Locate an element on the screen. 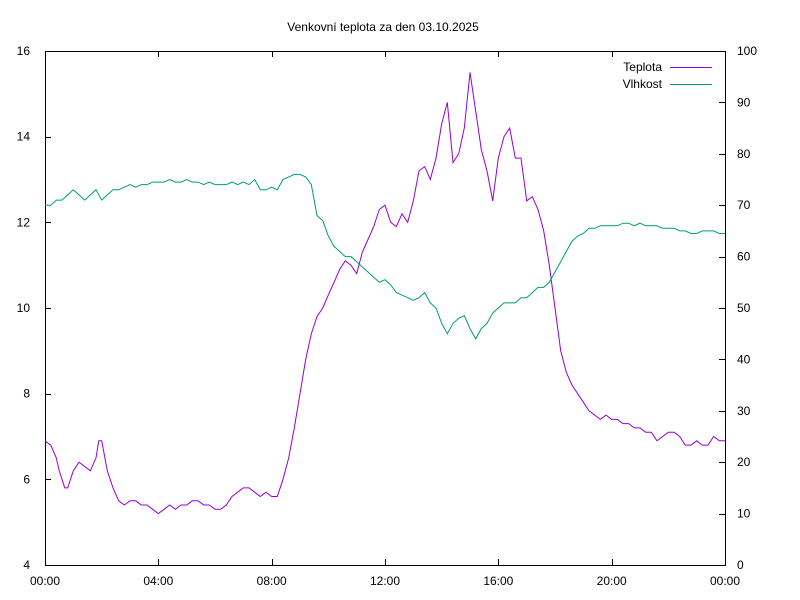  x-tick-label: 04:00 is located at coordinates (158, 581).